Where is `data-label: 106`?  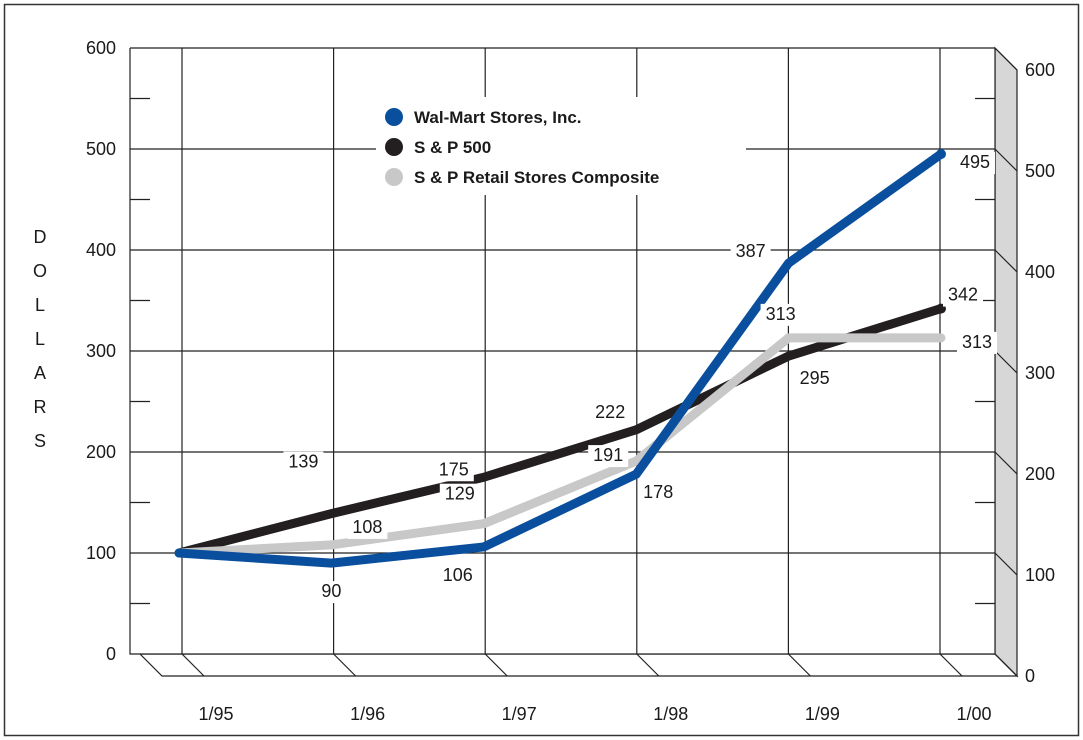
data-label: 106 is located at coordinates (458, 575).